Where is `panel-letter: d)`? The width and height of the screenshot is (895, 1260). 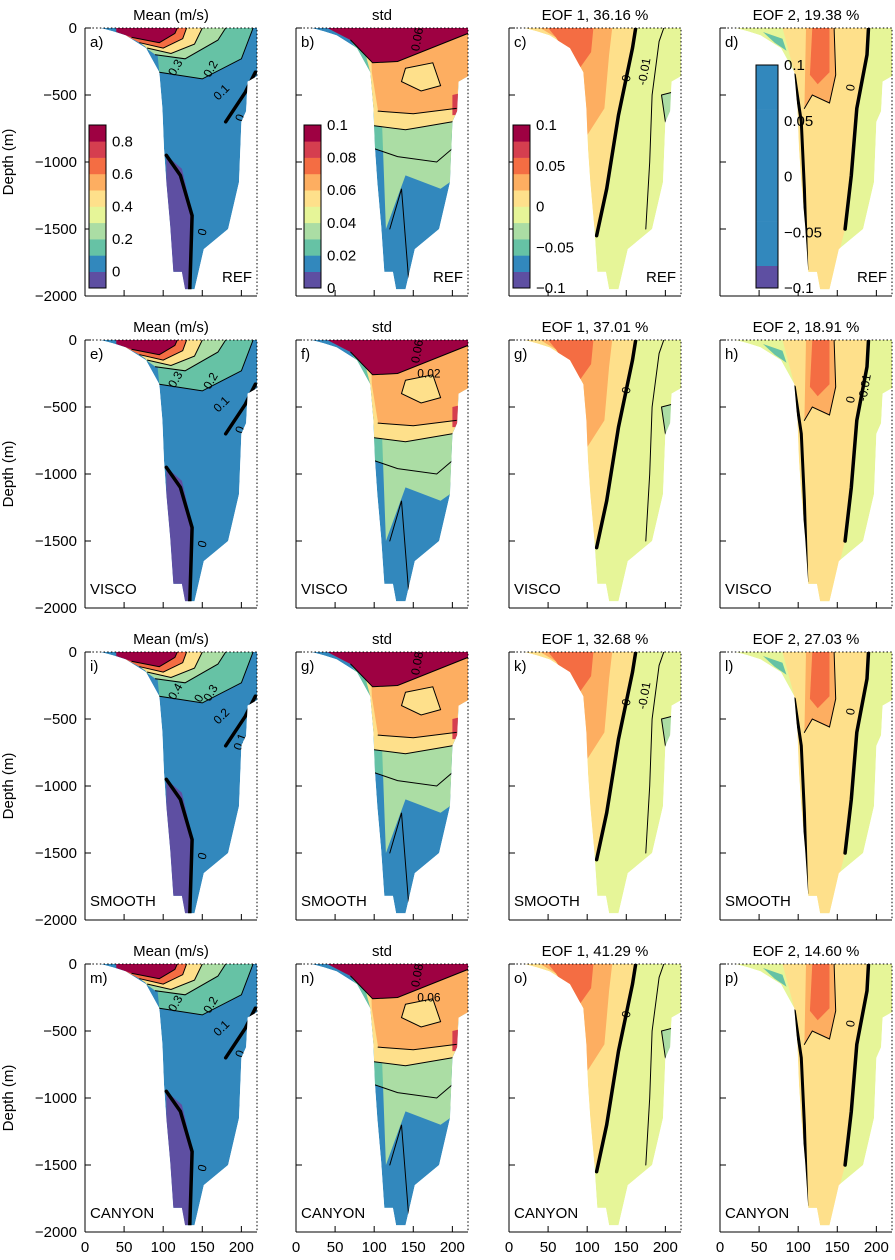
panel-letter: d) is located at coordinates (731, 42).